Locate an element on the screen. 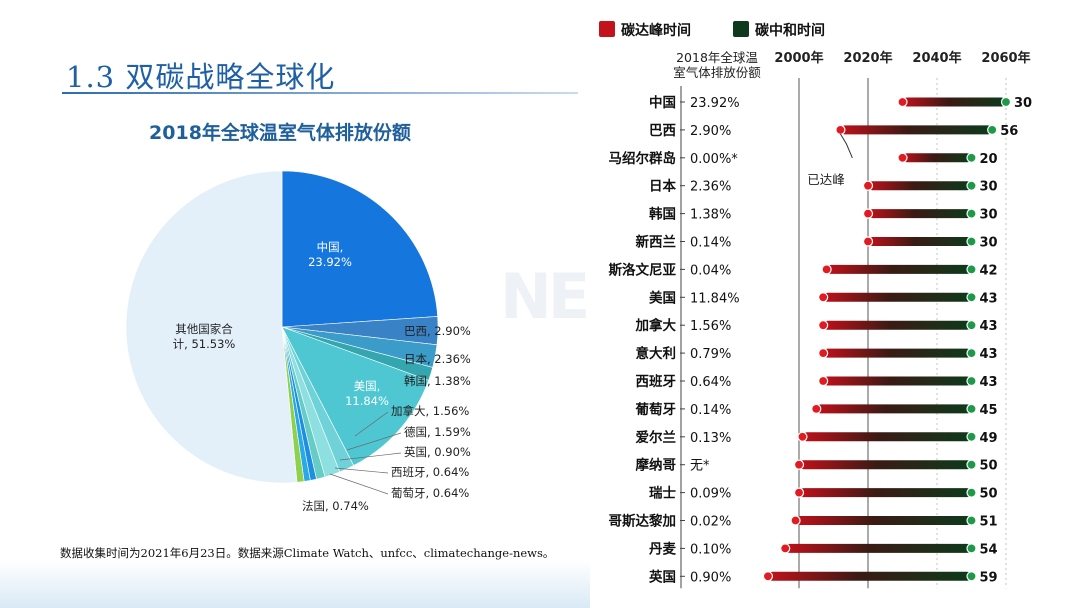 The image size is (1080, 608). row-share: 0.02% is located at coordinates (710, 522).